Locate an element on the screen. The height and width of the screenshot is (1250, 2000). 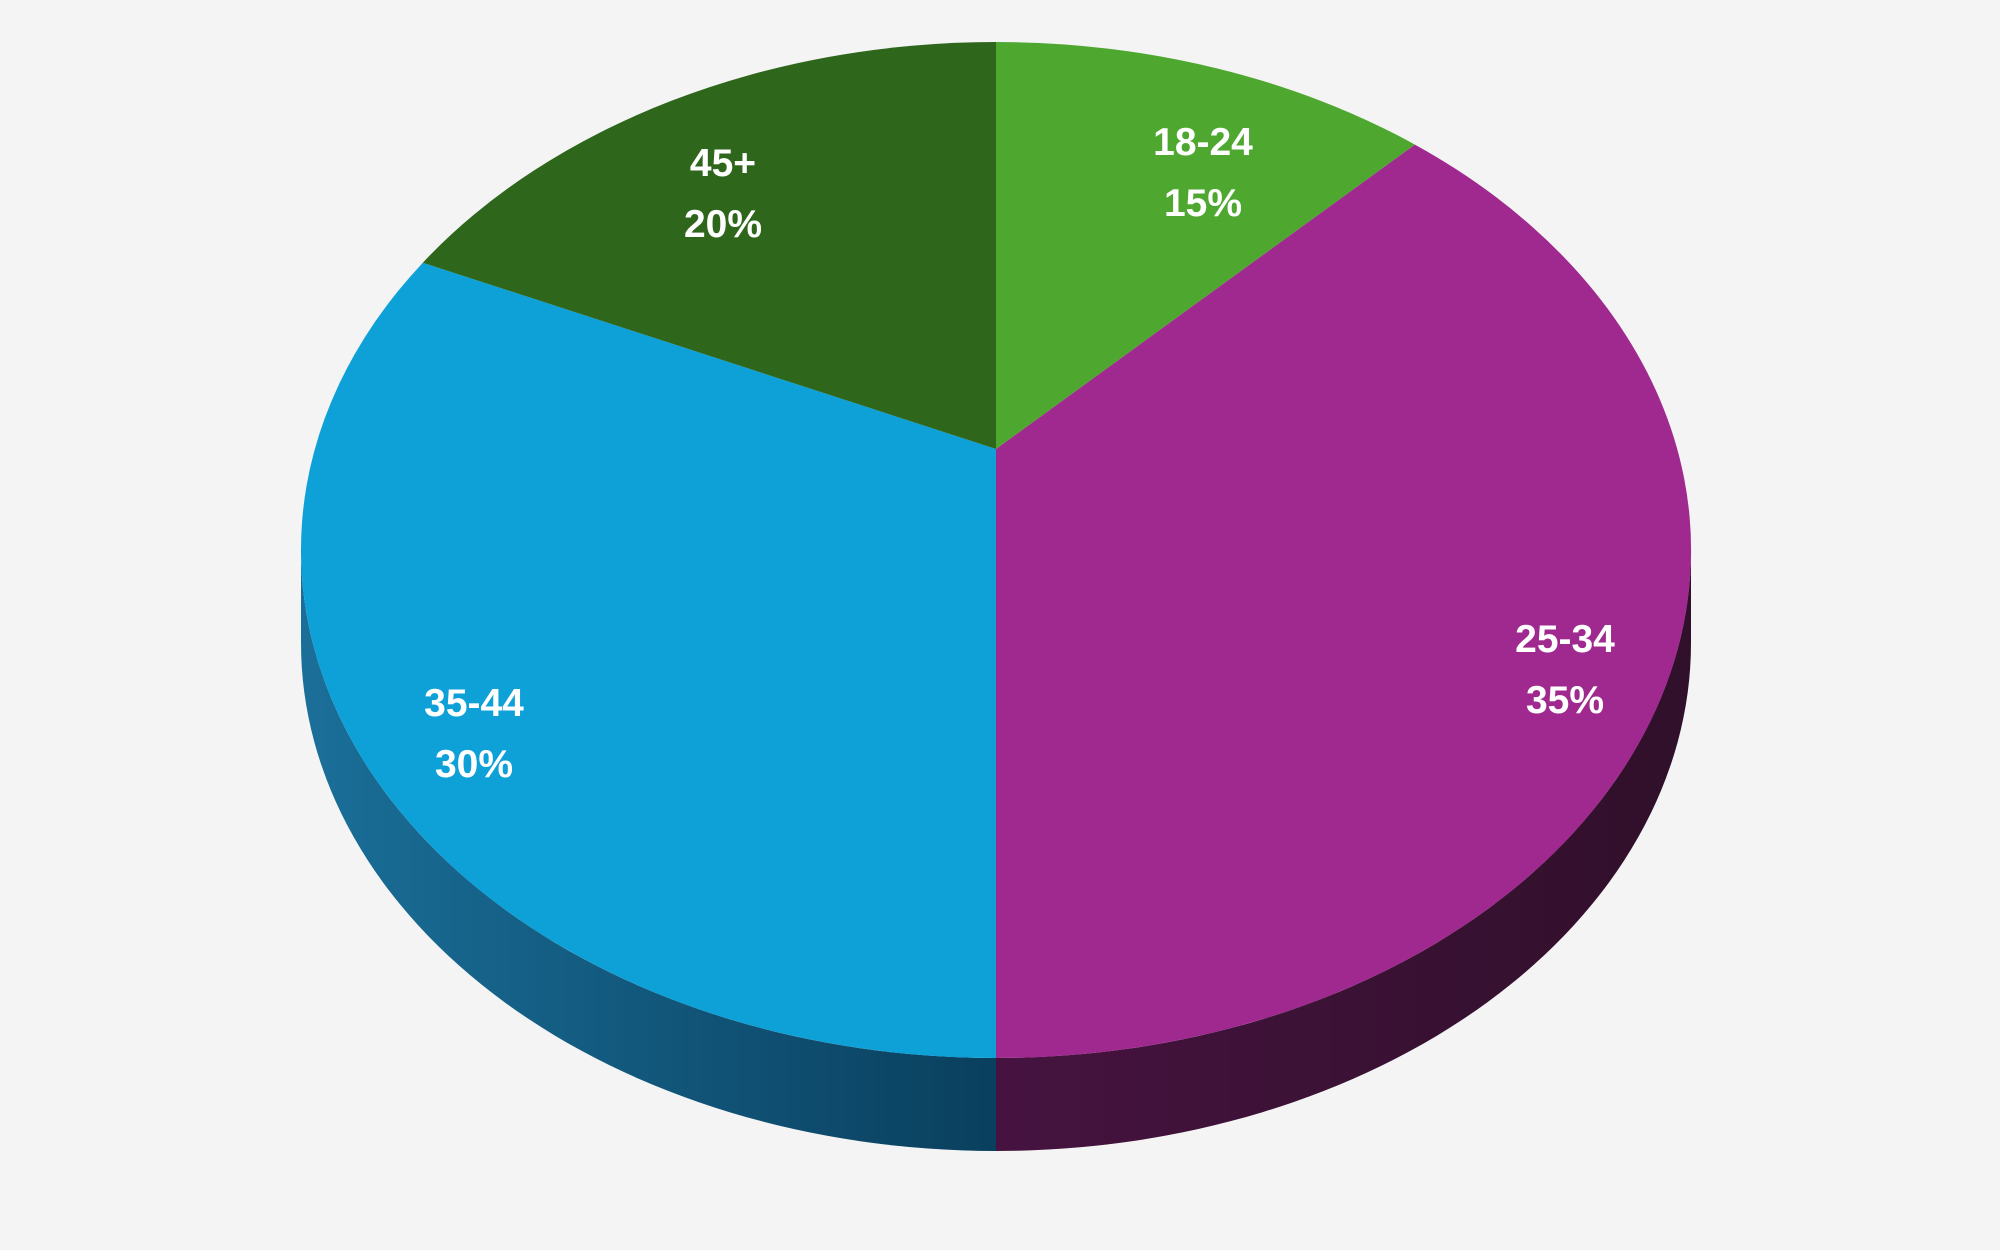
pie-slice-45+ is located at coordinates (709, 245).